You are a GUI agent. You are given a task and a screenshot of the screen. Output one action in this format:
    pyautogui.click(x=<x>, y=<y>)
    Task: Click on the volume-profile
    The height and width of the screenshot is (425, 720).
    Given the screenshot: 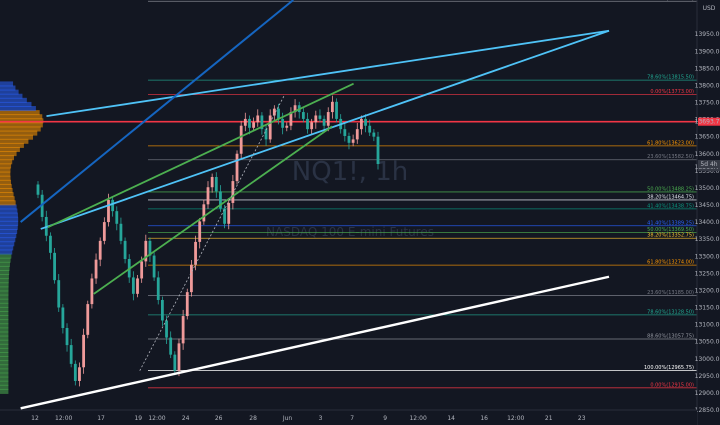 What is the action you would take?
    pyautogui.click(x=22, y=237)
    